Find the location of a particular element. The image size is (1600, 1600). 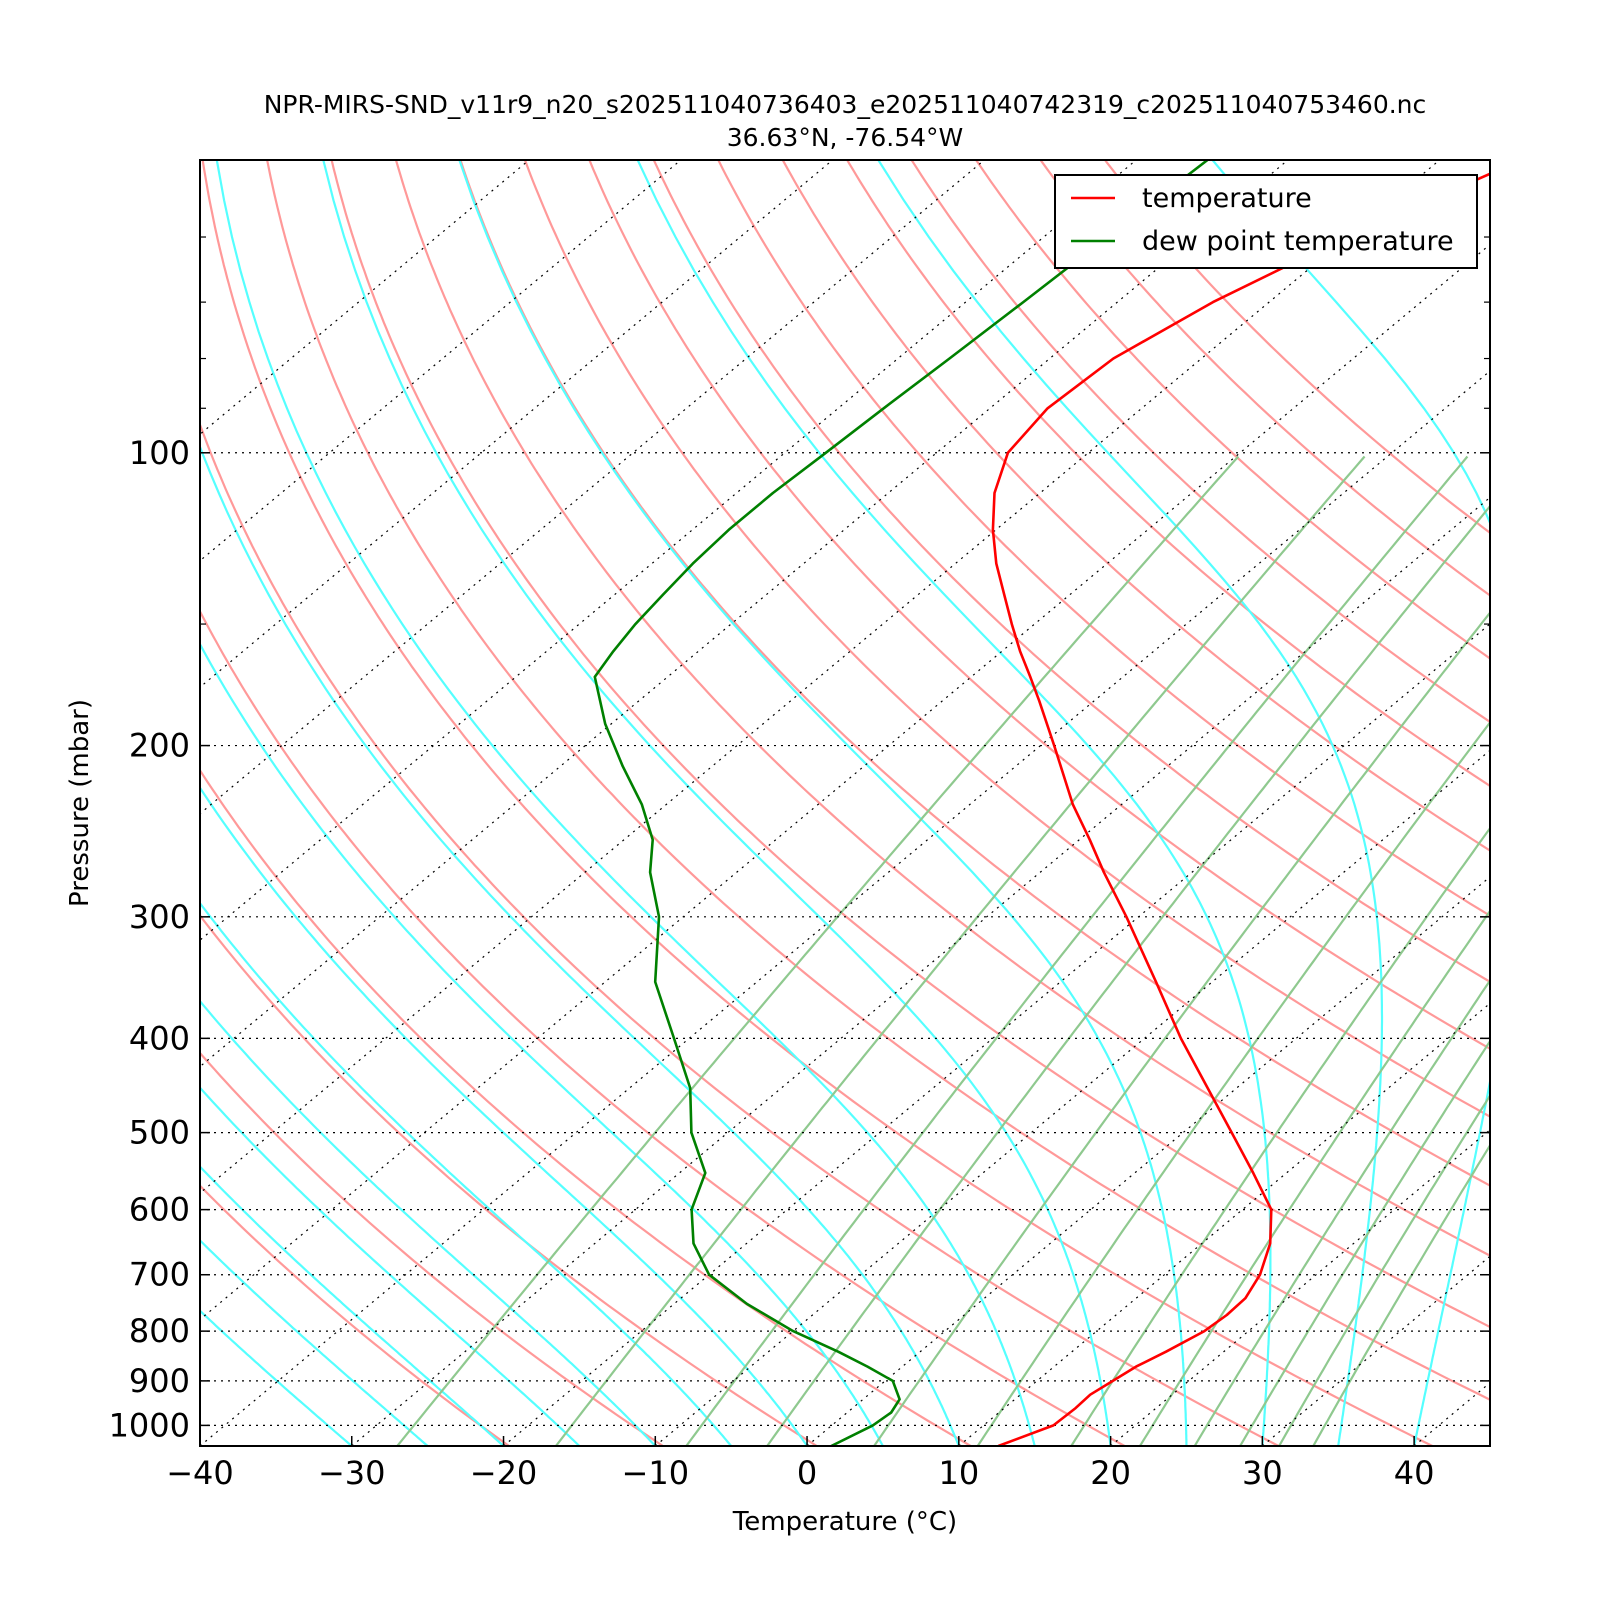

x-tick-label: 30 is located at coordinates (1262, 1473).